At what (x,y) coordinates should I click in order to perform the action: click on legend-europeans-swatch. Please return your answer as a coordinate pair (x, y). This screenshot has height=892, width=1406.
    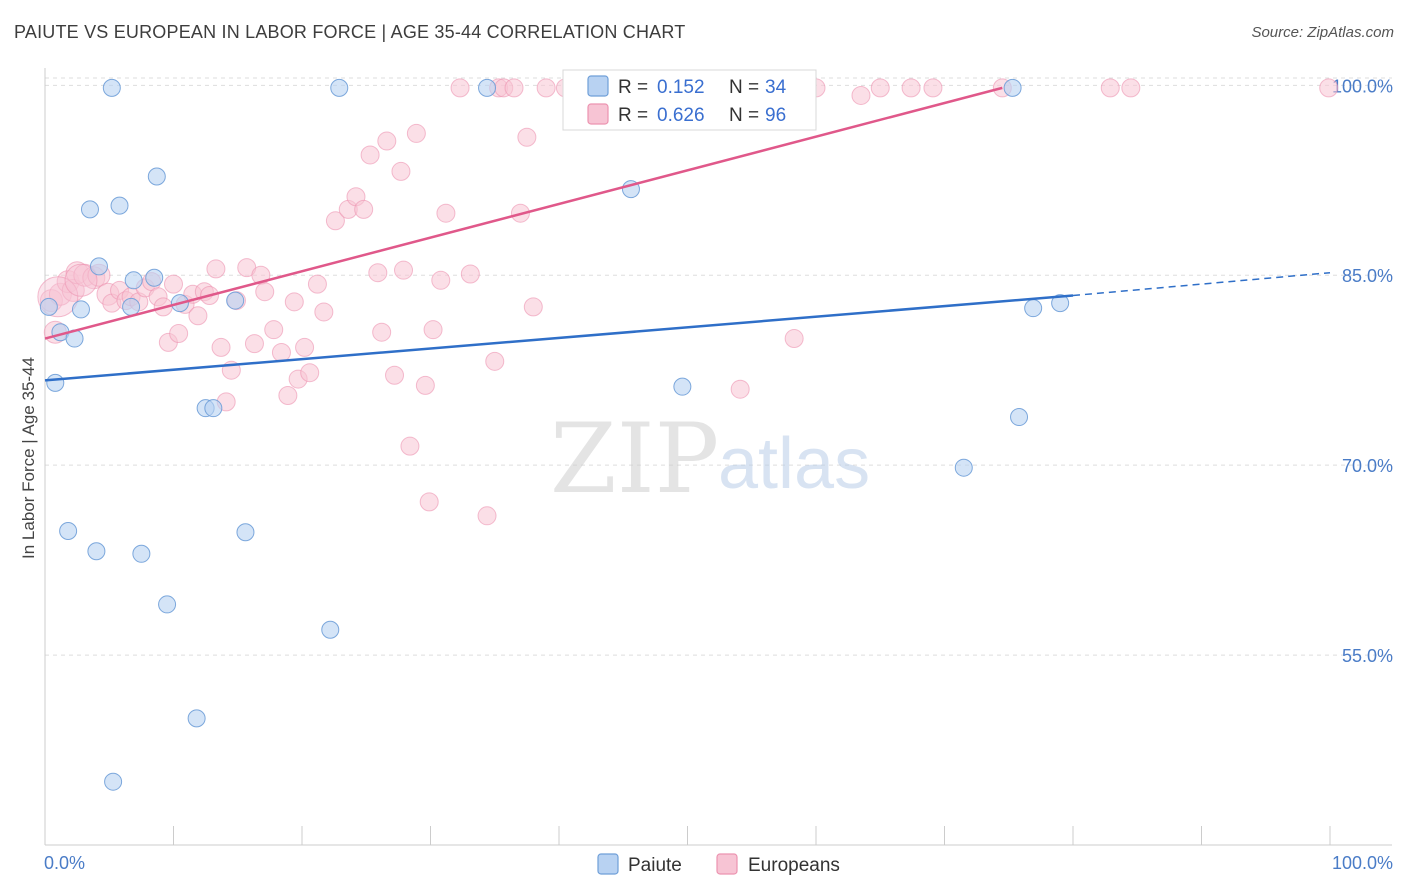
    Looking at the image, I should click on (598, 114).